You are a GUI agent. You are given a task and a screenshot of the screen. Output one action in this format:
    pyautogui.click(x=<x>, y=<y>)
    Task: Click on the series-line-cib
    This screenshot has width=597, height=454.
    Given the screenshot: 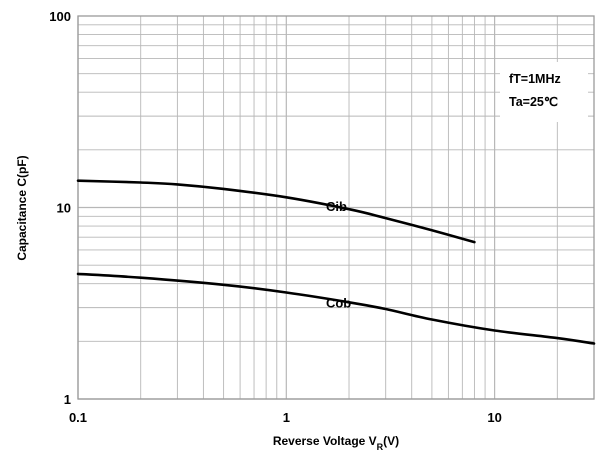 What is the action you would take?
    pyautogui.click(x=276, y=211)
    